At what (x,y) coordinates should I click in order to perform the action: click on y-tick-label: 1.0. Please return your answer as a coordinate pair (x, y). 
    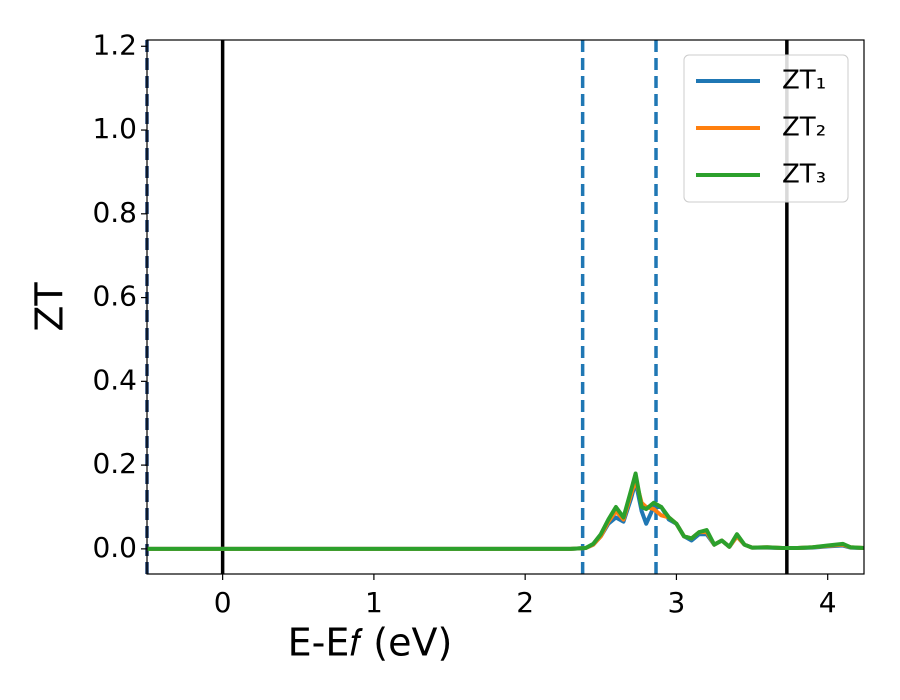
    Looking at the image, I should click on (114, 128).